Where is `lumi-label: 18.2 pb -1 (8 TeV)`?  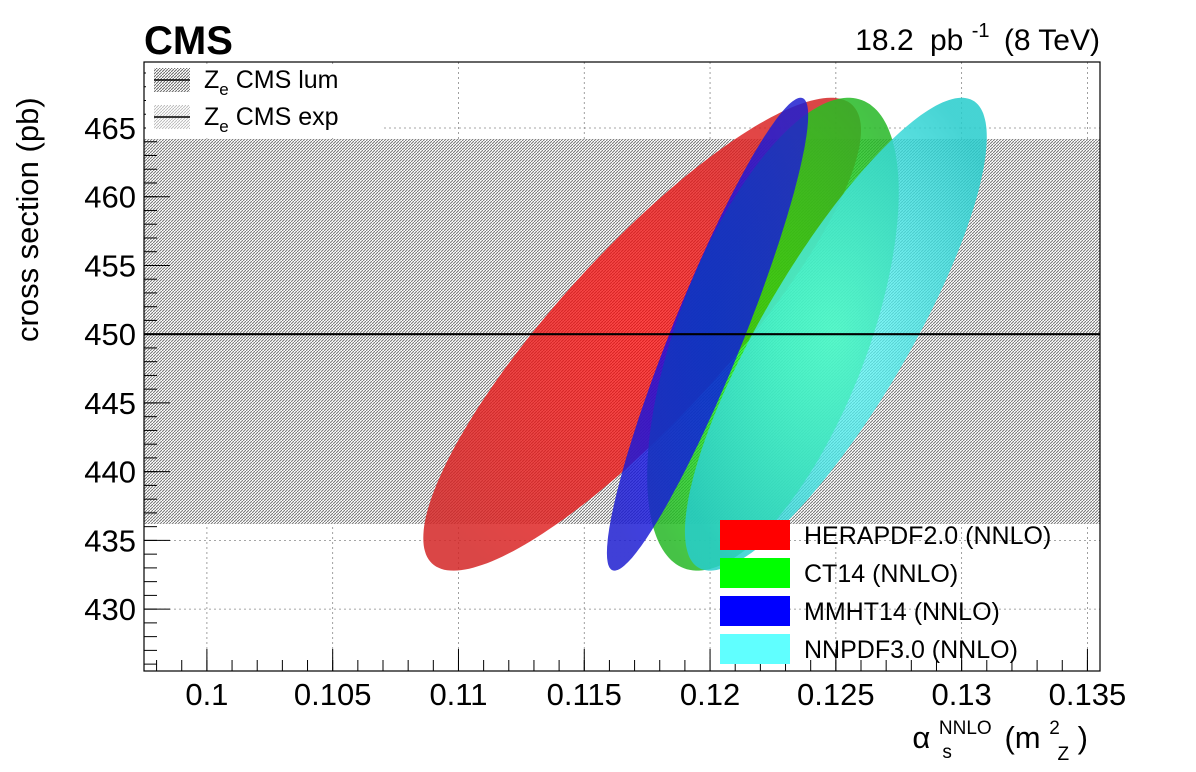
lumi-label: 18.2 pb -1 (8 TeV) is located at coordinates (977, 34).